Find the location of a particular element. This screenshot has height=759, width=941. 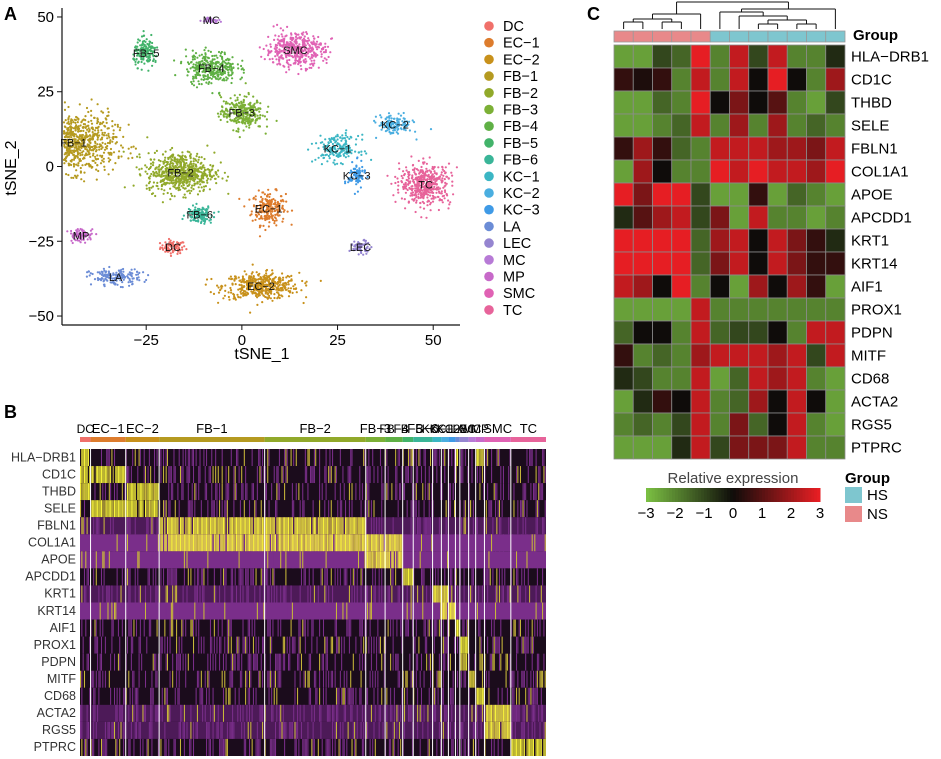

legend-item: SMC is located at coordinates (509, 294).